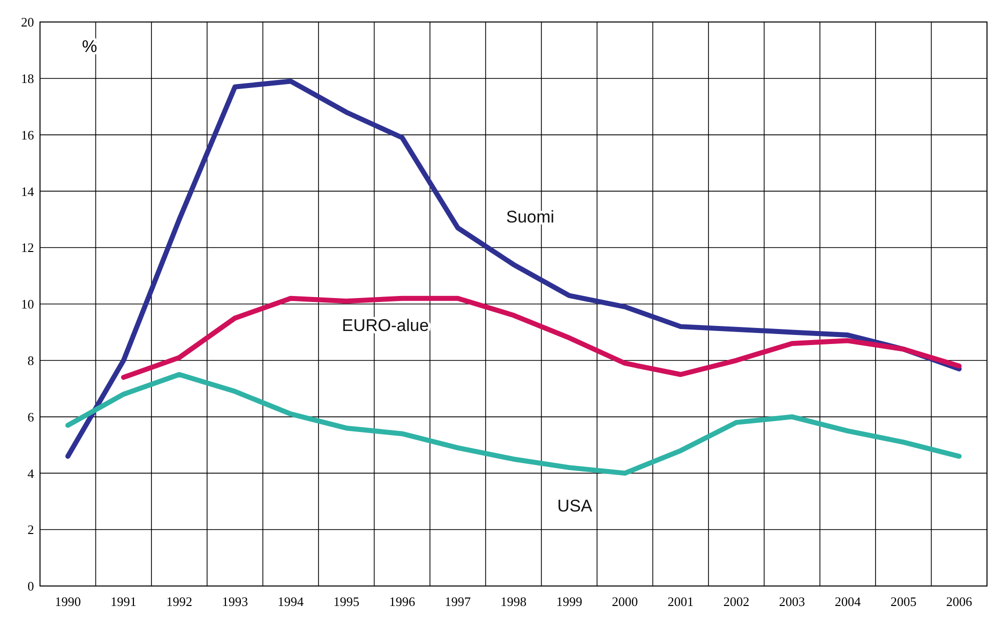  What do you see at coordinates (291, 601) in the screenshot?
I see `x-tick-label: 1994` at bounding box center [291, 601].